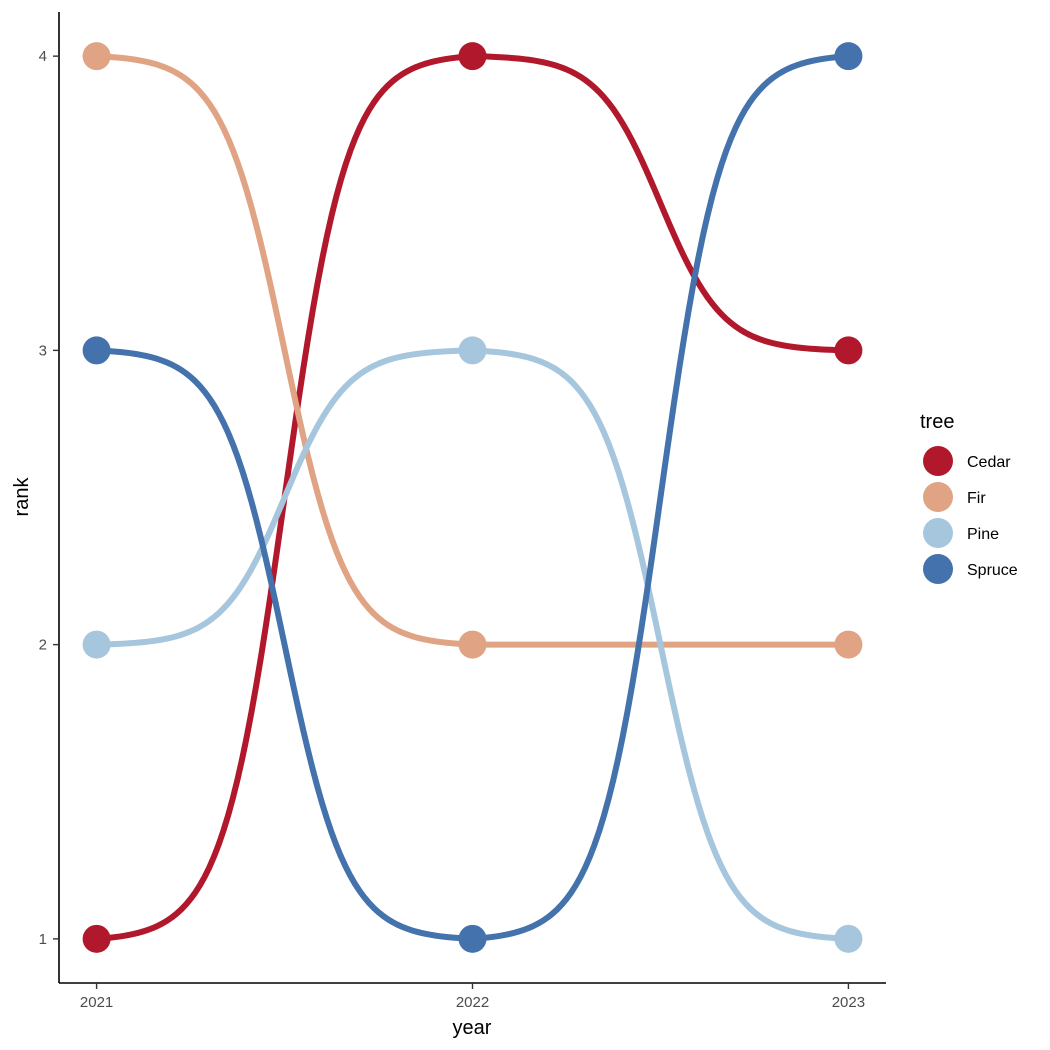 This screenshot has height=1050, width=1050. I want to click on y-axis-ticks: 1 2 3 4, so click(49, 498).